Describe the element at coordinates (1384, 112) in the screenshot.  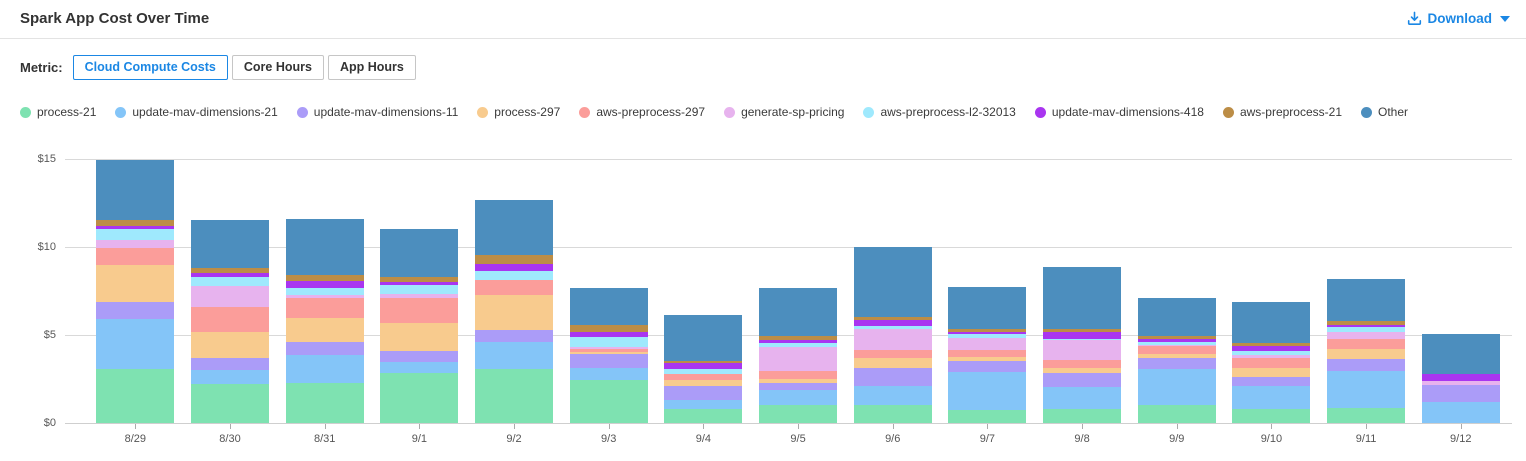
I see `legend-item-other: Other` at that location.